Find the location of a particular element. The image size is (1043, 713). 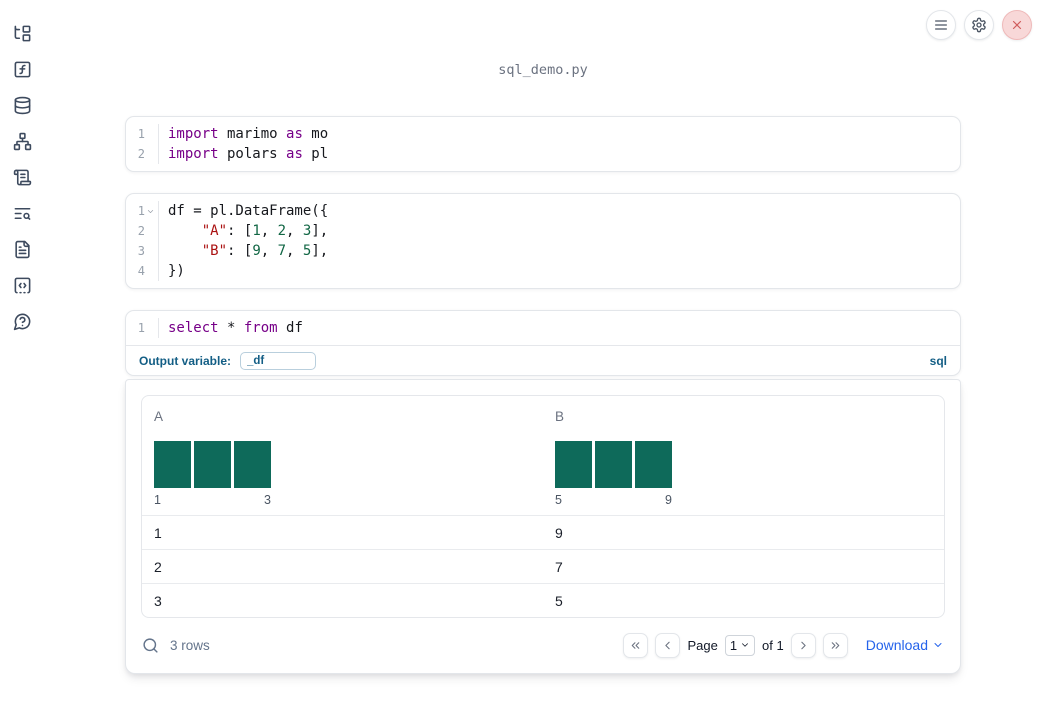

file-text-icon is located at coordinates (22, 249).